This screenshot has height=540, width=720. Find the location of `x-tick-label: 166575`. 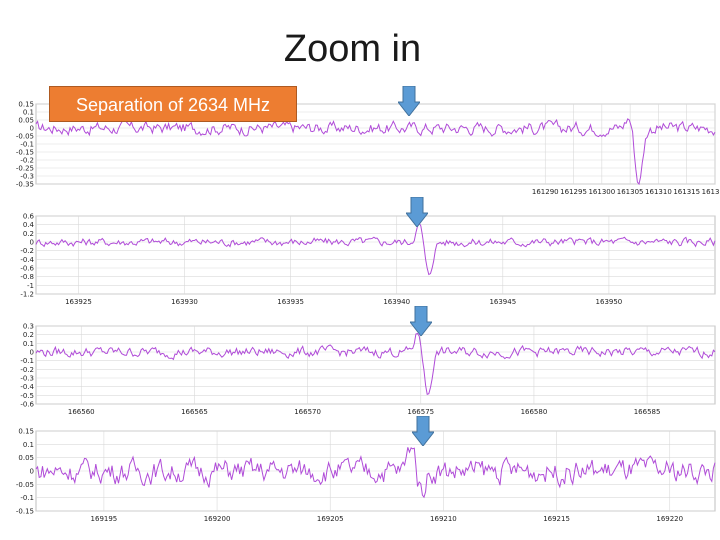

x-tick-label: 166575 is located at coordinates (420, 412).